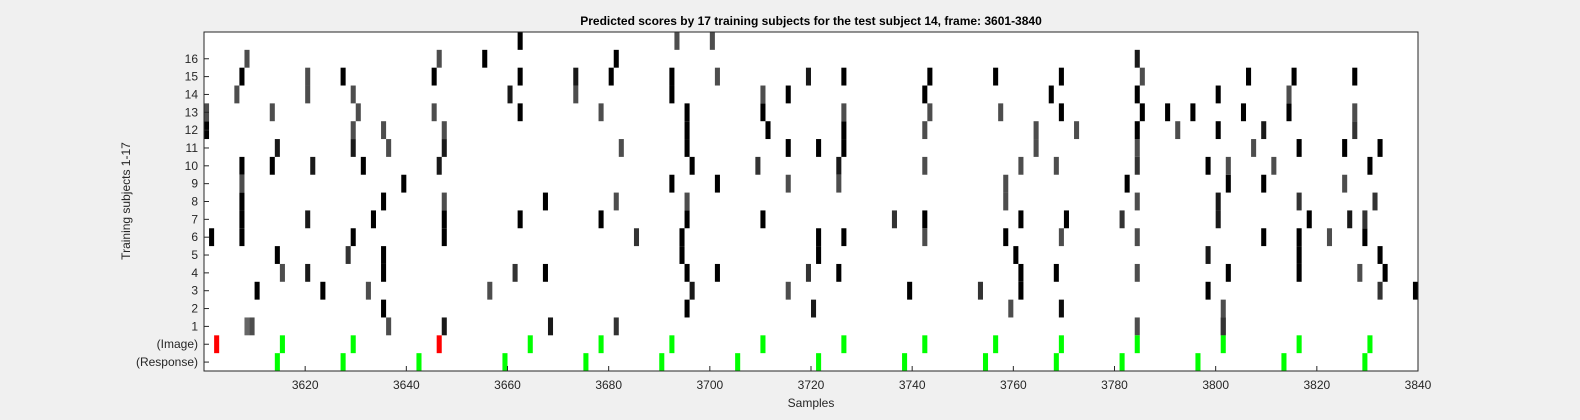 The image size is (1580, 420). What do you see at coordinates (194, 184) in the screenshot?
I see `y-tick-label: 9` at bounding box center [194, 184].